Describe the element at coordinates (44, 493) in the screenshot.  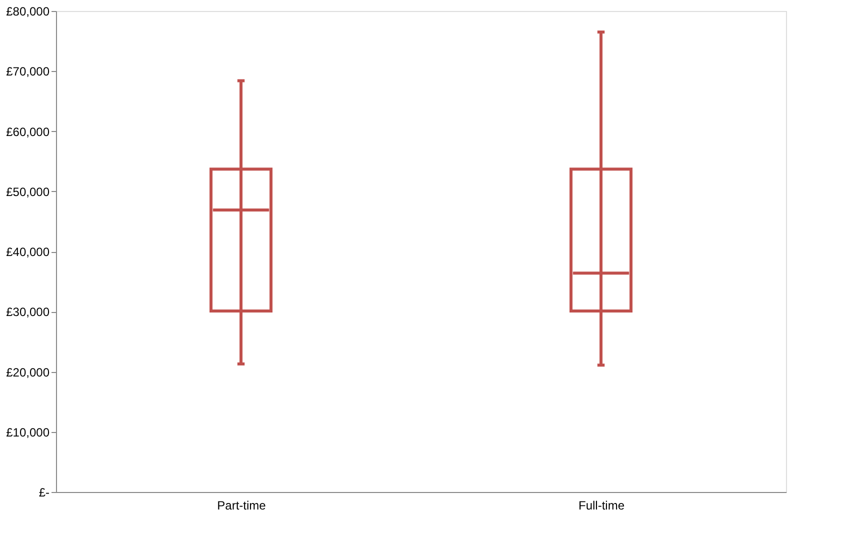
I see `y-tick-label: £-` at that location.